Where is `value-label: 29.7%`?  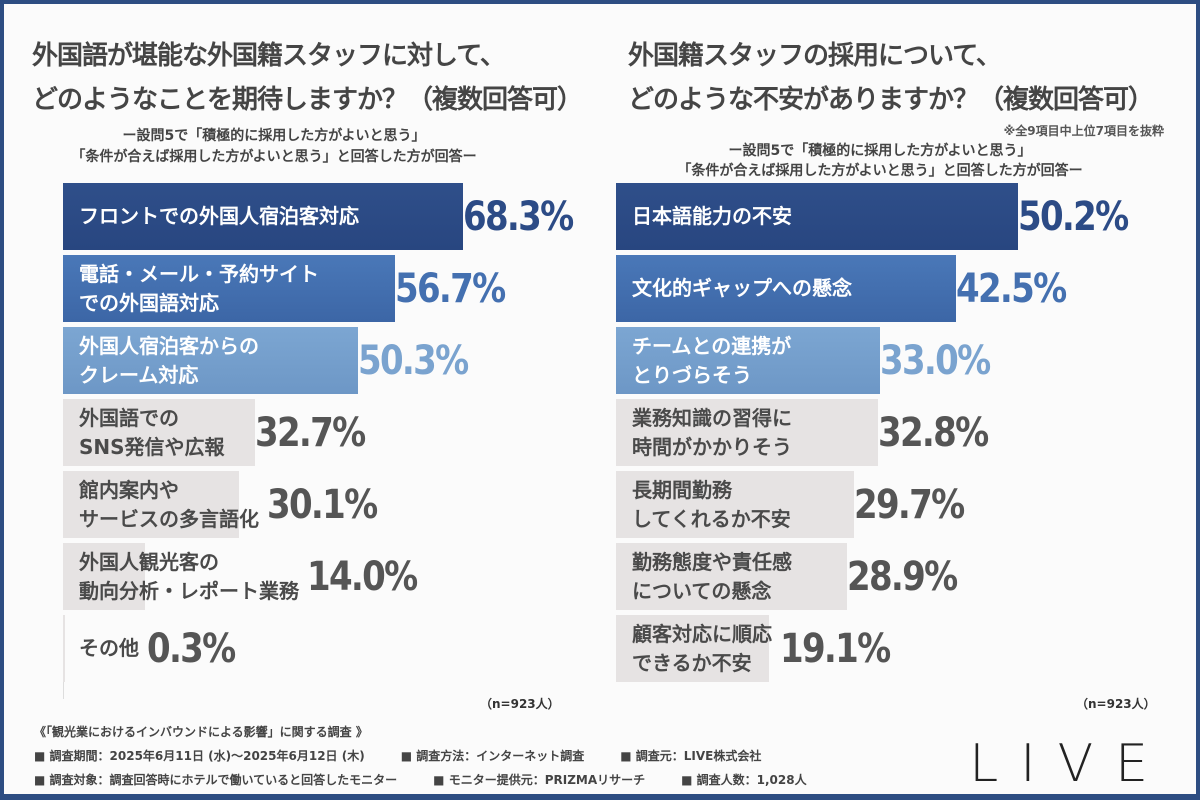 value-label: 29.7% is located at coordinates (909, 504).